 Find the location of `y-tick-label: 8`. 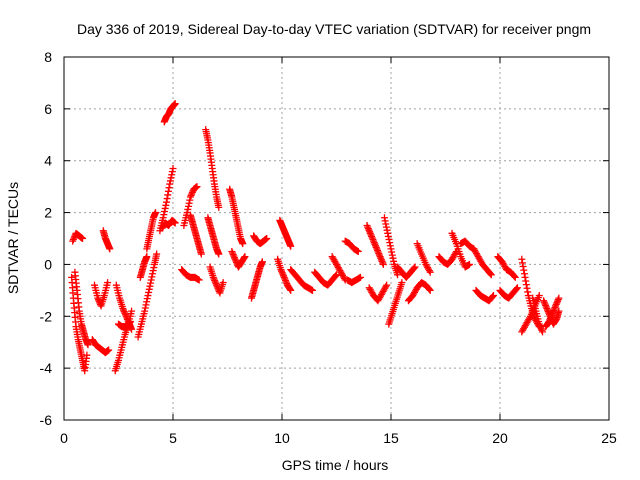

y-tick-label: 8 is located at coordinates (48, 57).